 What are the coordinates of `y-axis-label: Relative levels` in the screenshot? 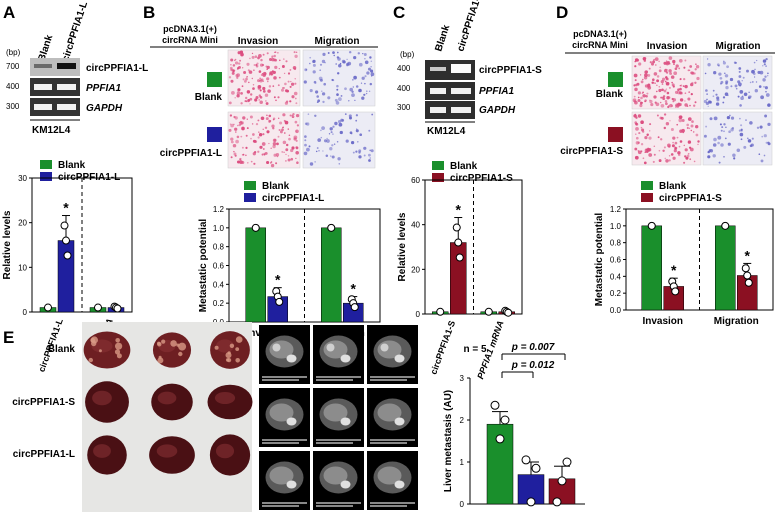 It's located at (402, 246).